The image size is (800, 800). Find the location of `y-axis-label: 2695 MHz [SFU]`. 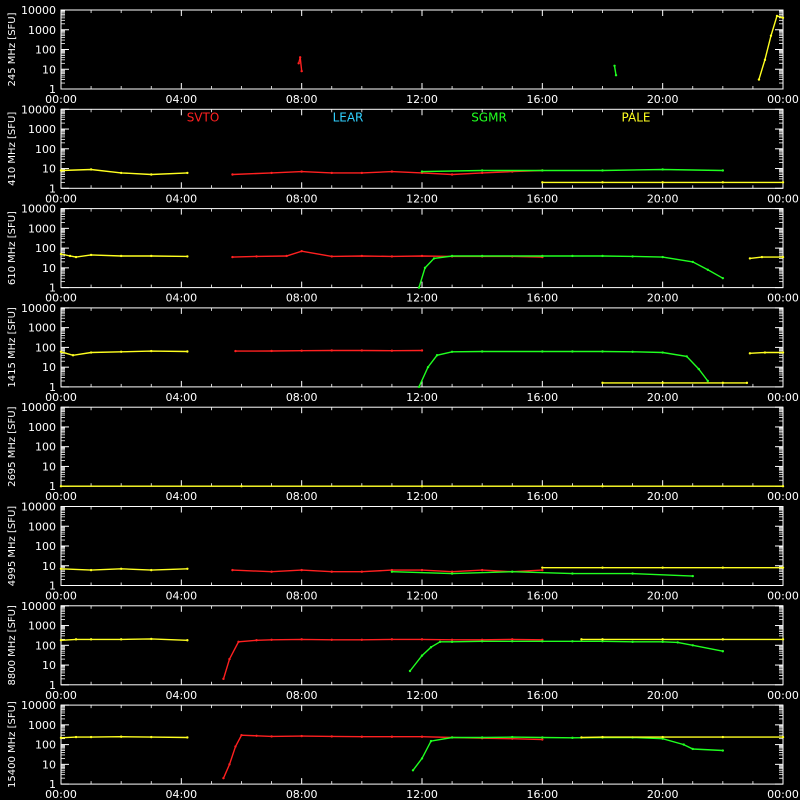

y-axis-label: 2695 MHz [SFU] is located at coordinates (12, 446).